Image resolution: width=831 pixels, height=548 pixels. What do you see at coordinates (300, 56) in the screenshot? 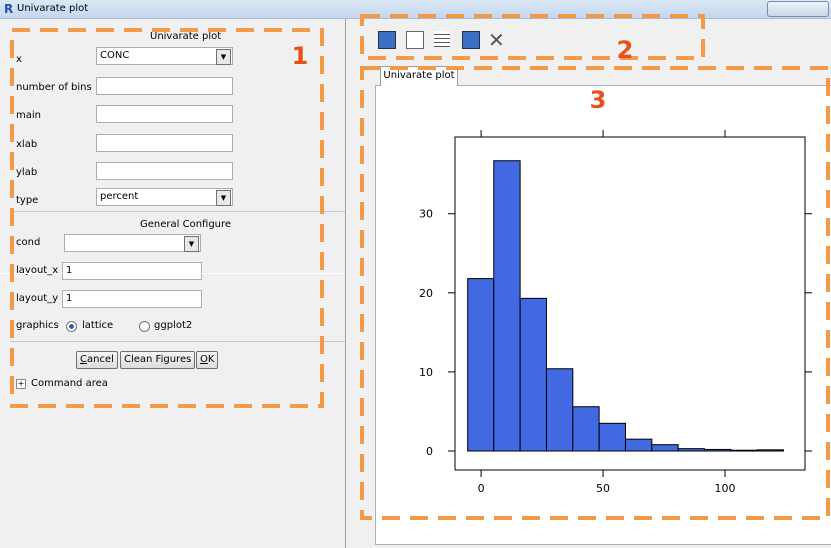
I see `annotation-label: 1` at bounding box center [300, 56].